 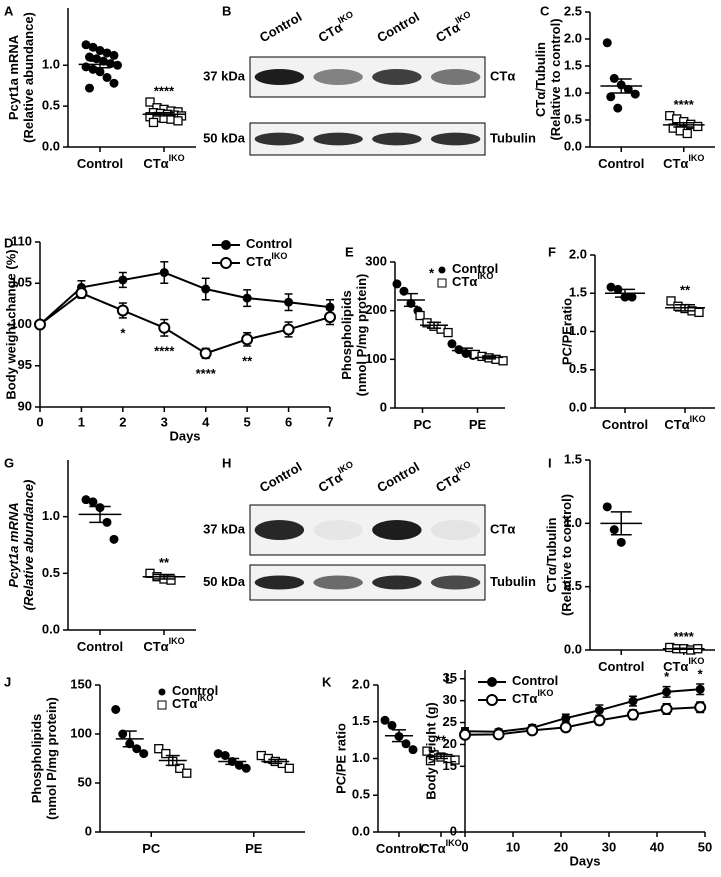 What do you see at coordinates (454, 477) in the screenshot?
I see `lane-label: CTαIKO` at bounding box center [454, 477].